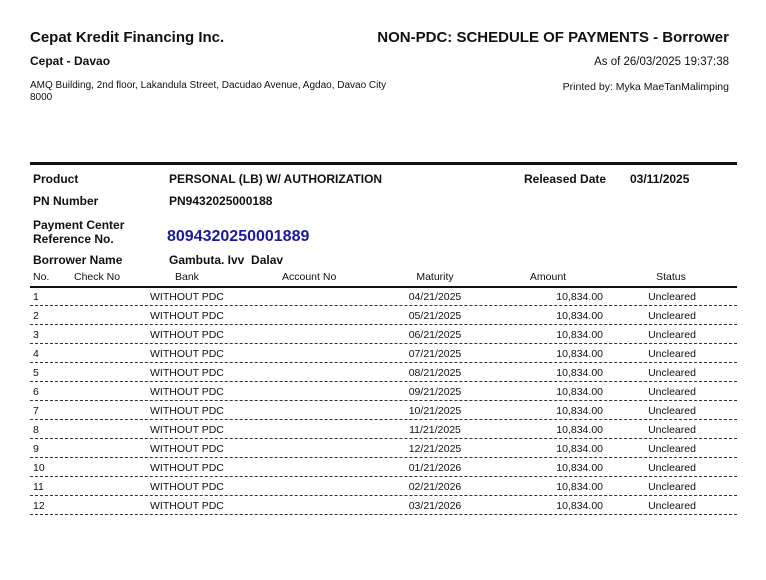 The image size is (766, 580). What do you see at coordinates (435, 373) in the screenshot?
I see `cell-maturity: 08/21/2025` at bounding box center [435, 373].